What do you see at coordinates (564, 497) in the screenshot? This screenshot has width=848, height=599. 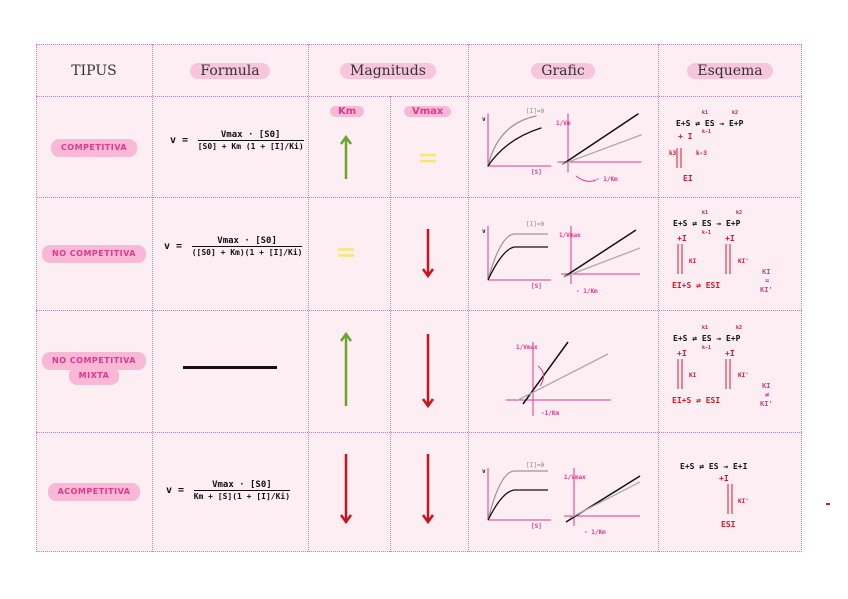 I see `graph-row4` at bounding box center [564, 497].